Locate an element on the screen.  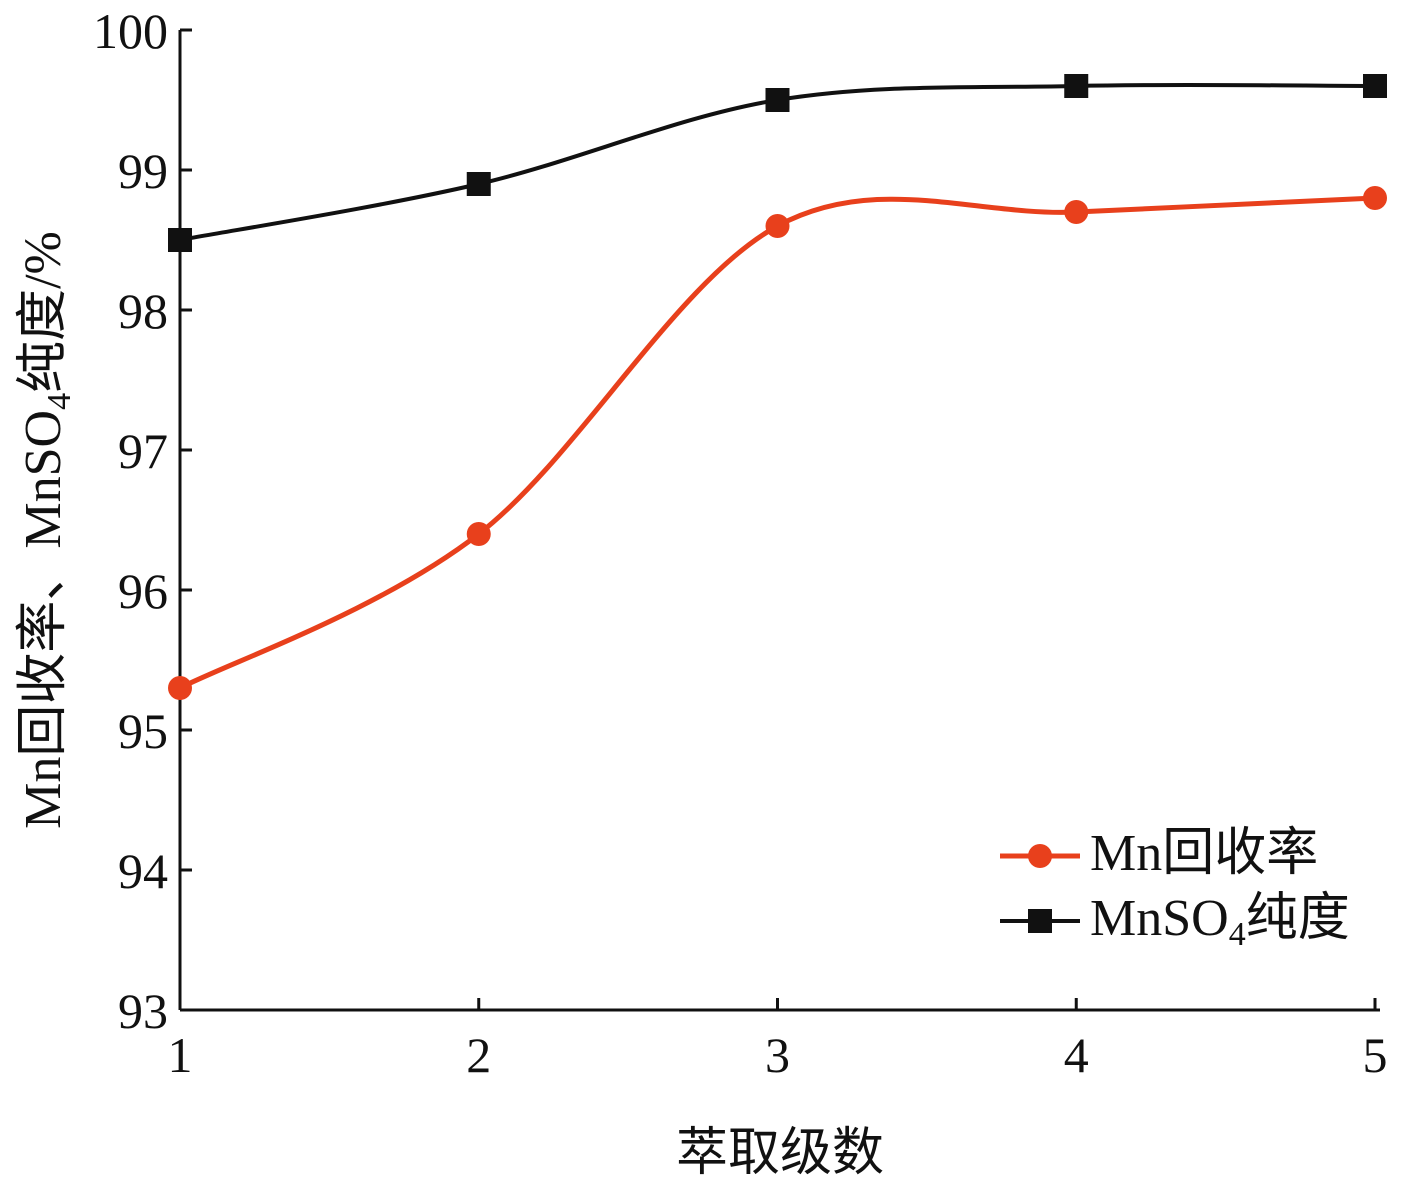
y-tick-label: 93 is located at coordinates (143, 1011).